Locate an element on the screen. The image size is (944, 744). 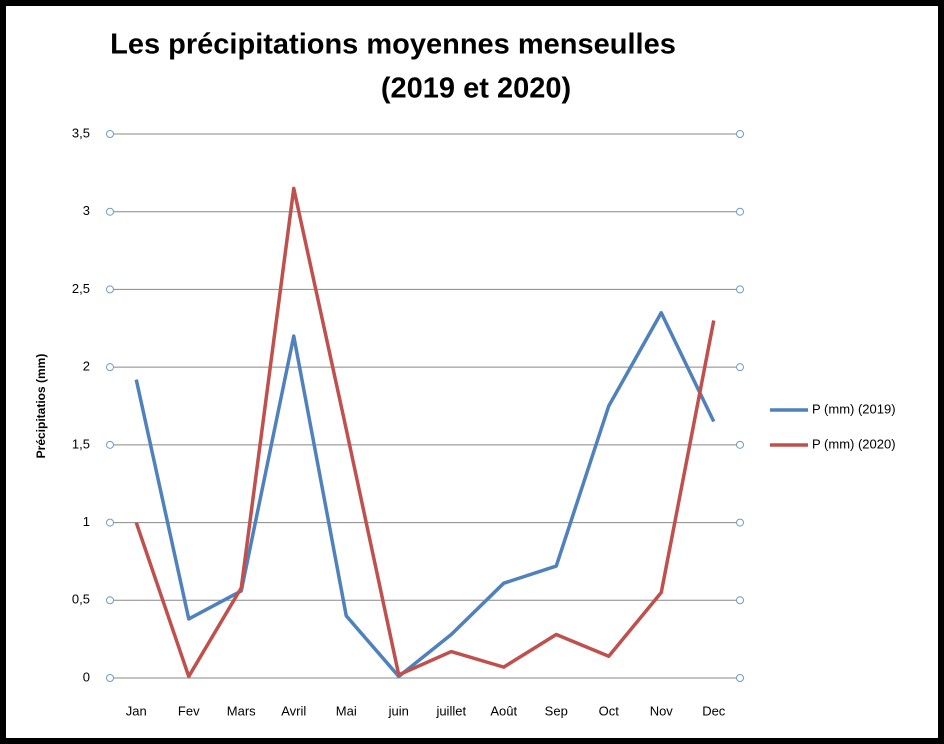
x-tick-label: Août is located at coordinates (503, 710).